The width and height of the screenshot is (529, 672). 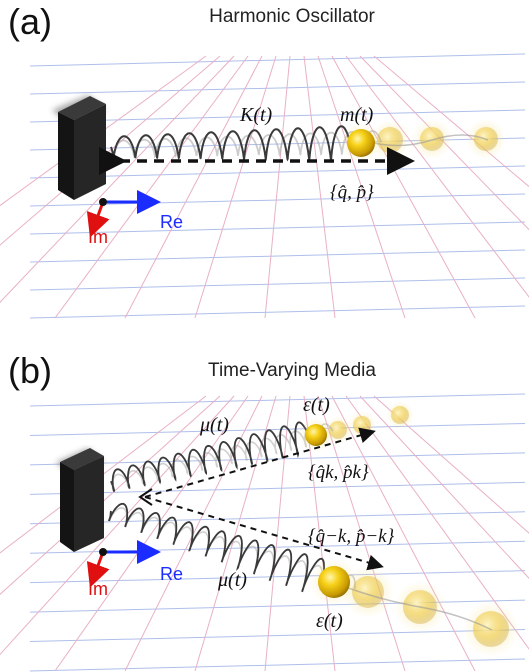 I want to click on panel-b-imag-axis, so click(x=98, y=569).